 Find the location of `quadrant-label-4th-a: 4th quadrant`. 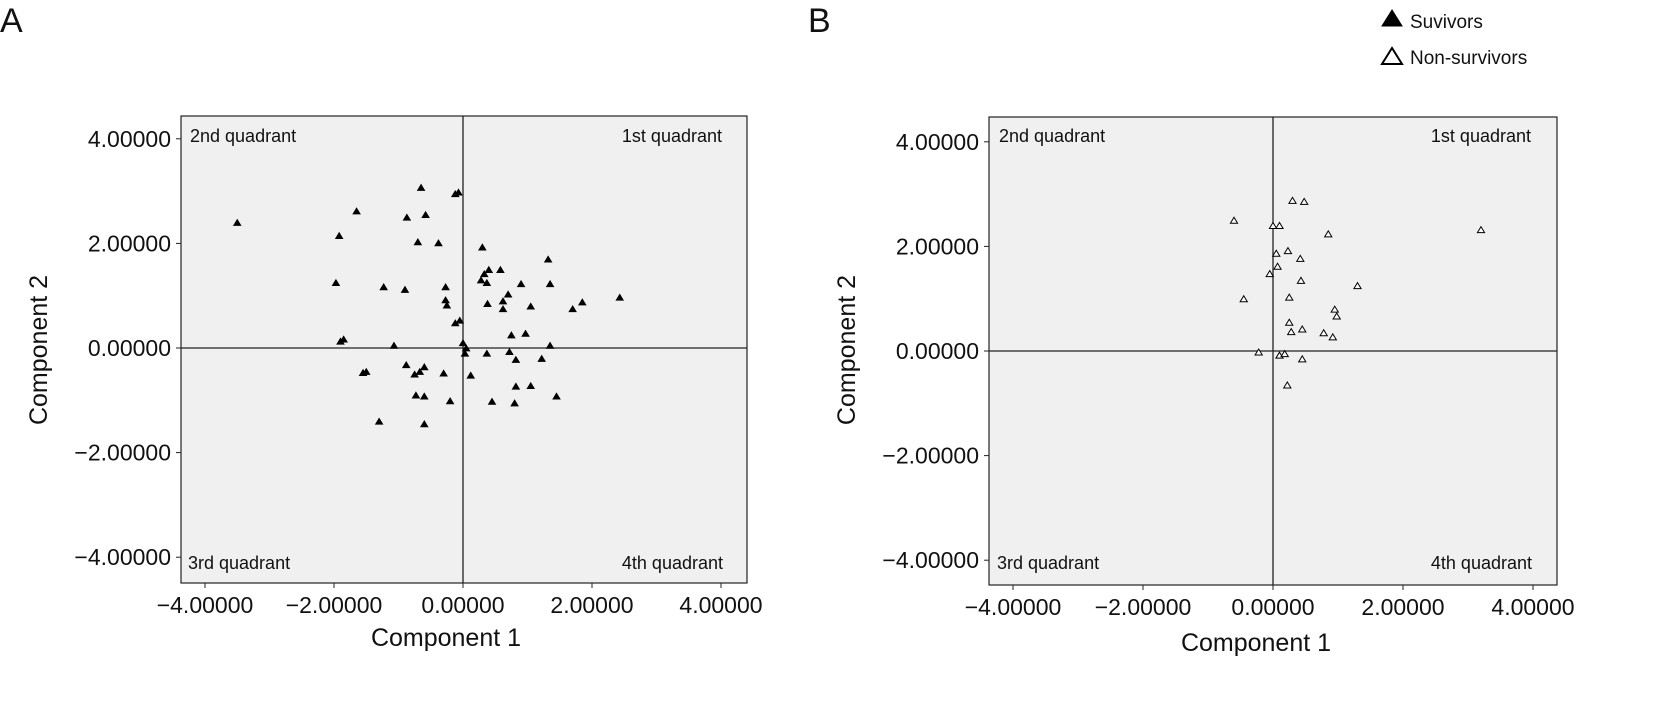

quadrant-label-4th-a: 4th quadrant is located at coordinates (672, 563).